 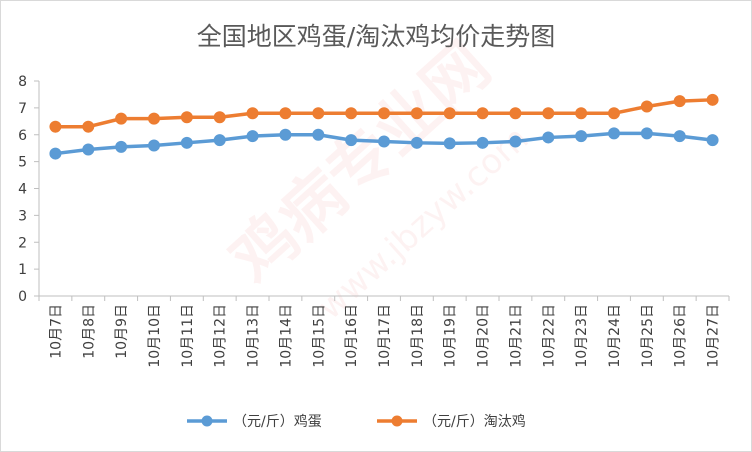 What do you see at coordinates (516, 336) in the screenshot?
I see `x-tick-label: 10月21日` at bounding box center [516, 336].